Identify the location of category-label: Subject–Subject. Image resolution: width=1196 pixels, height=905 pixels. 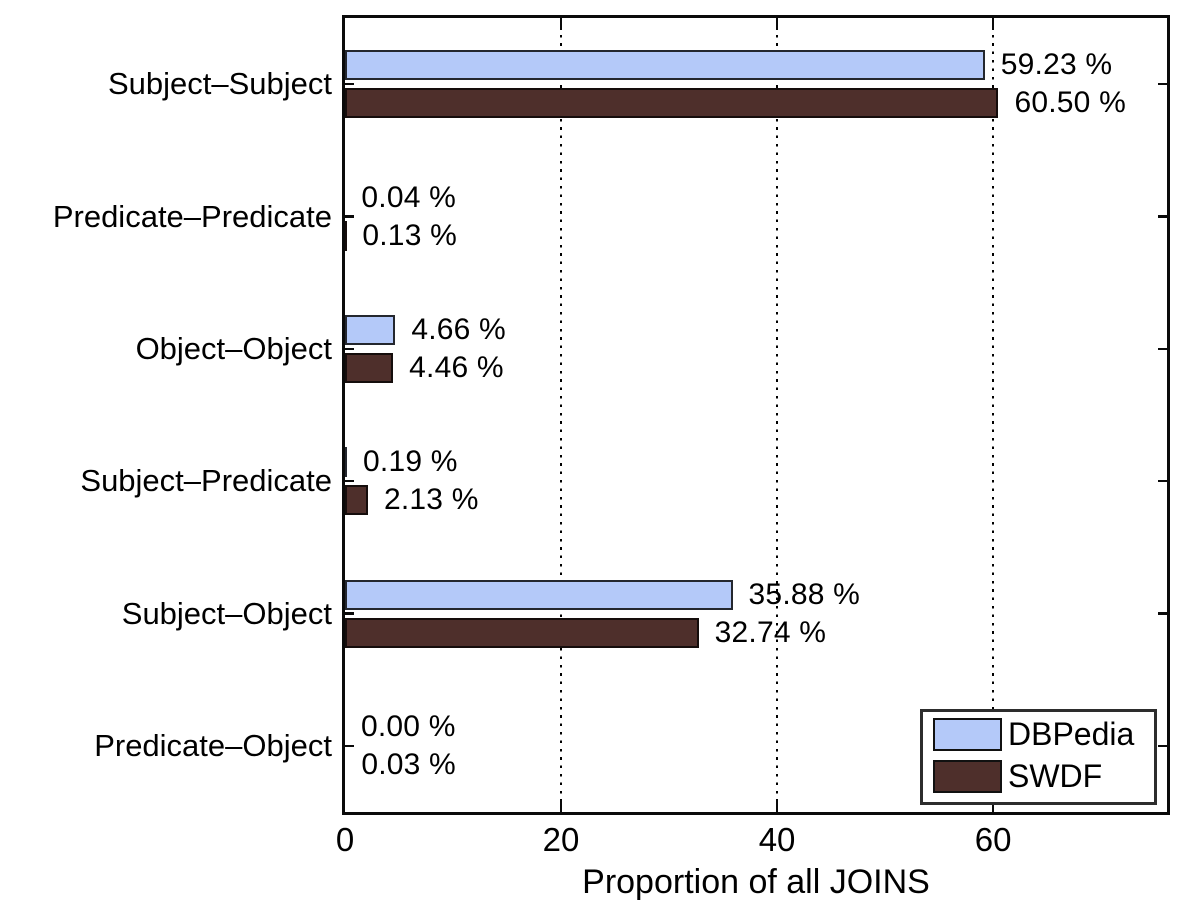
(219, 84).